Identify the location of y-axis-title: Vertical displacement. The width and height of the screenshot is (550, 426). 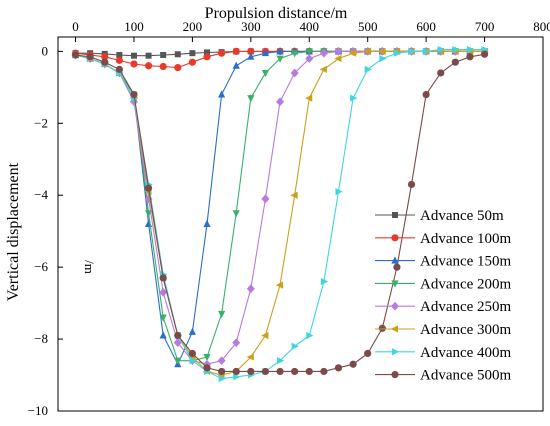
(13, 231).